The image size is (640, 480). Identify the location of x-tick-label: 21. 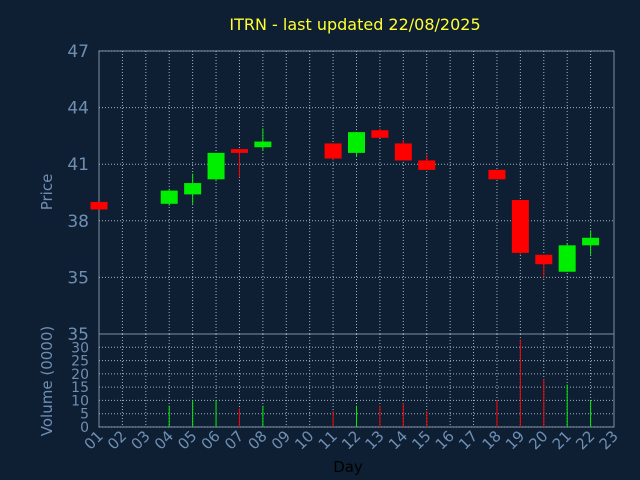
(562, 440).